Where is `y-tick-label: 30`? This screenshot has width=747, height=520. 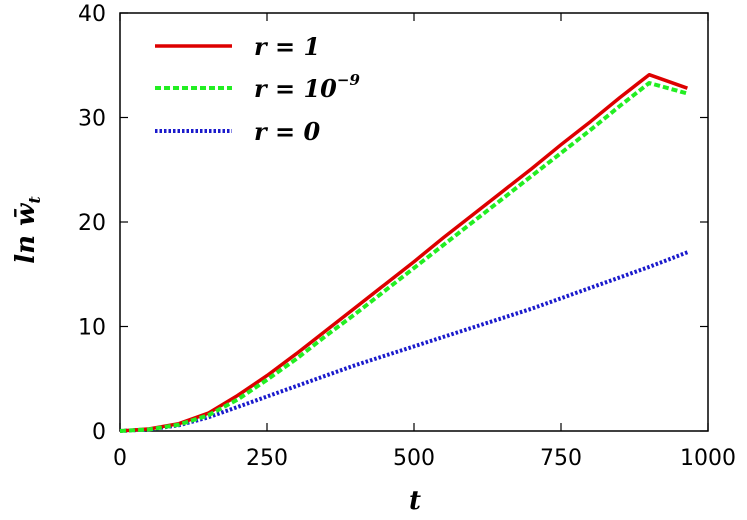 y-tick-label: 30 is located at coordinates (92, 119).